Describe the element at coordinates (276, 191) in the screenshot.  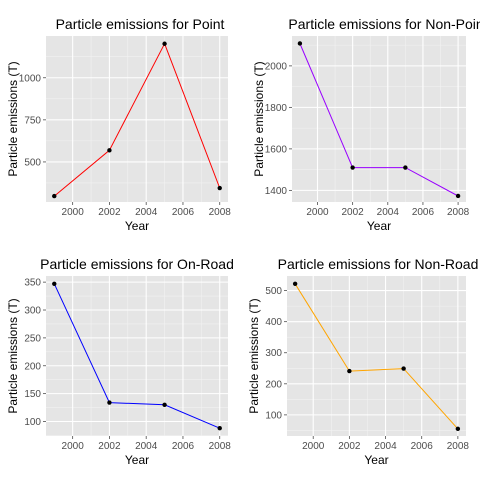
I see `y-tick-label: 1400` at that location.